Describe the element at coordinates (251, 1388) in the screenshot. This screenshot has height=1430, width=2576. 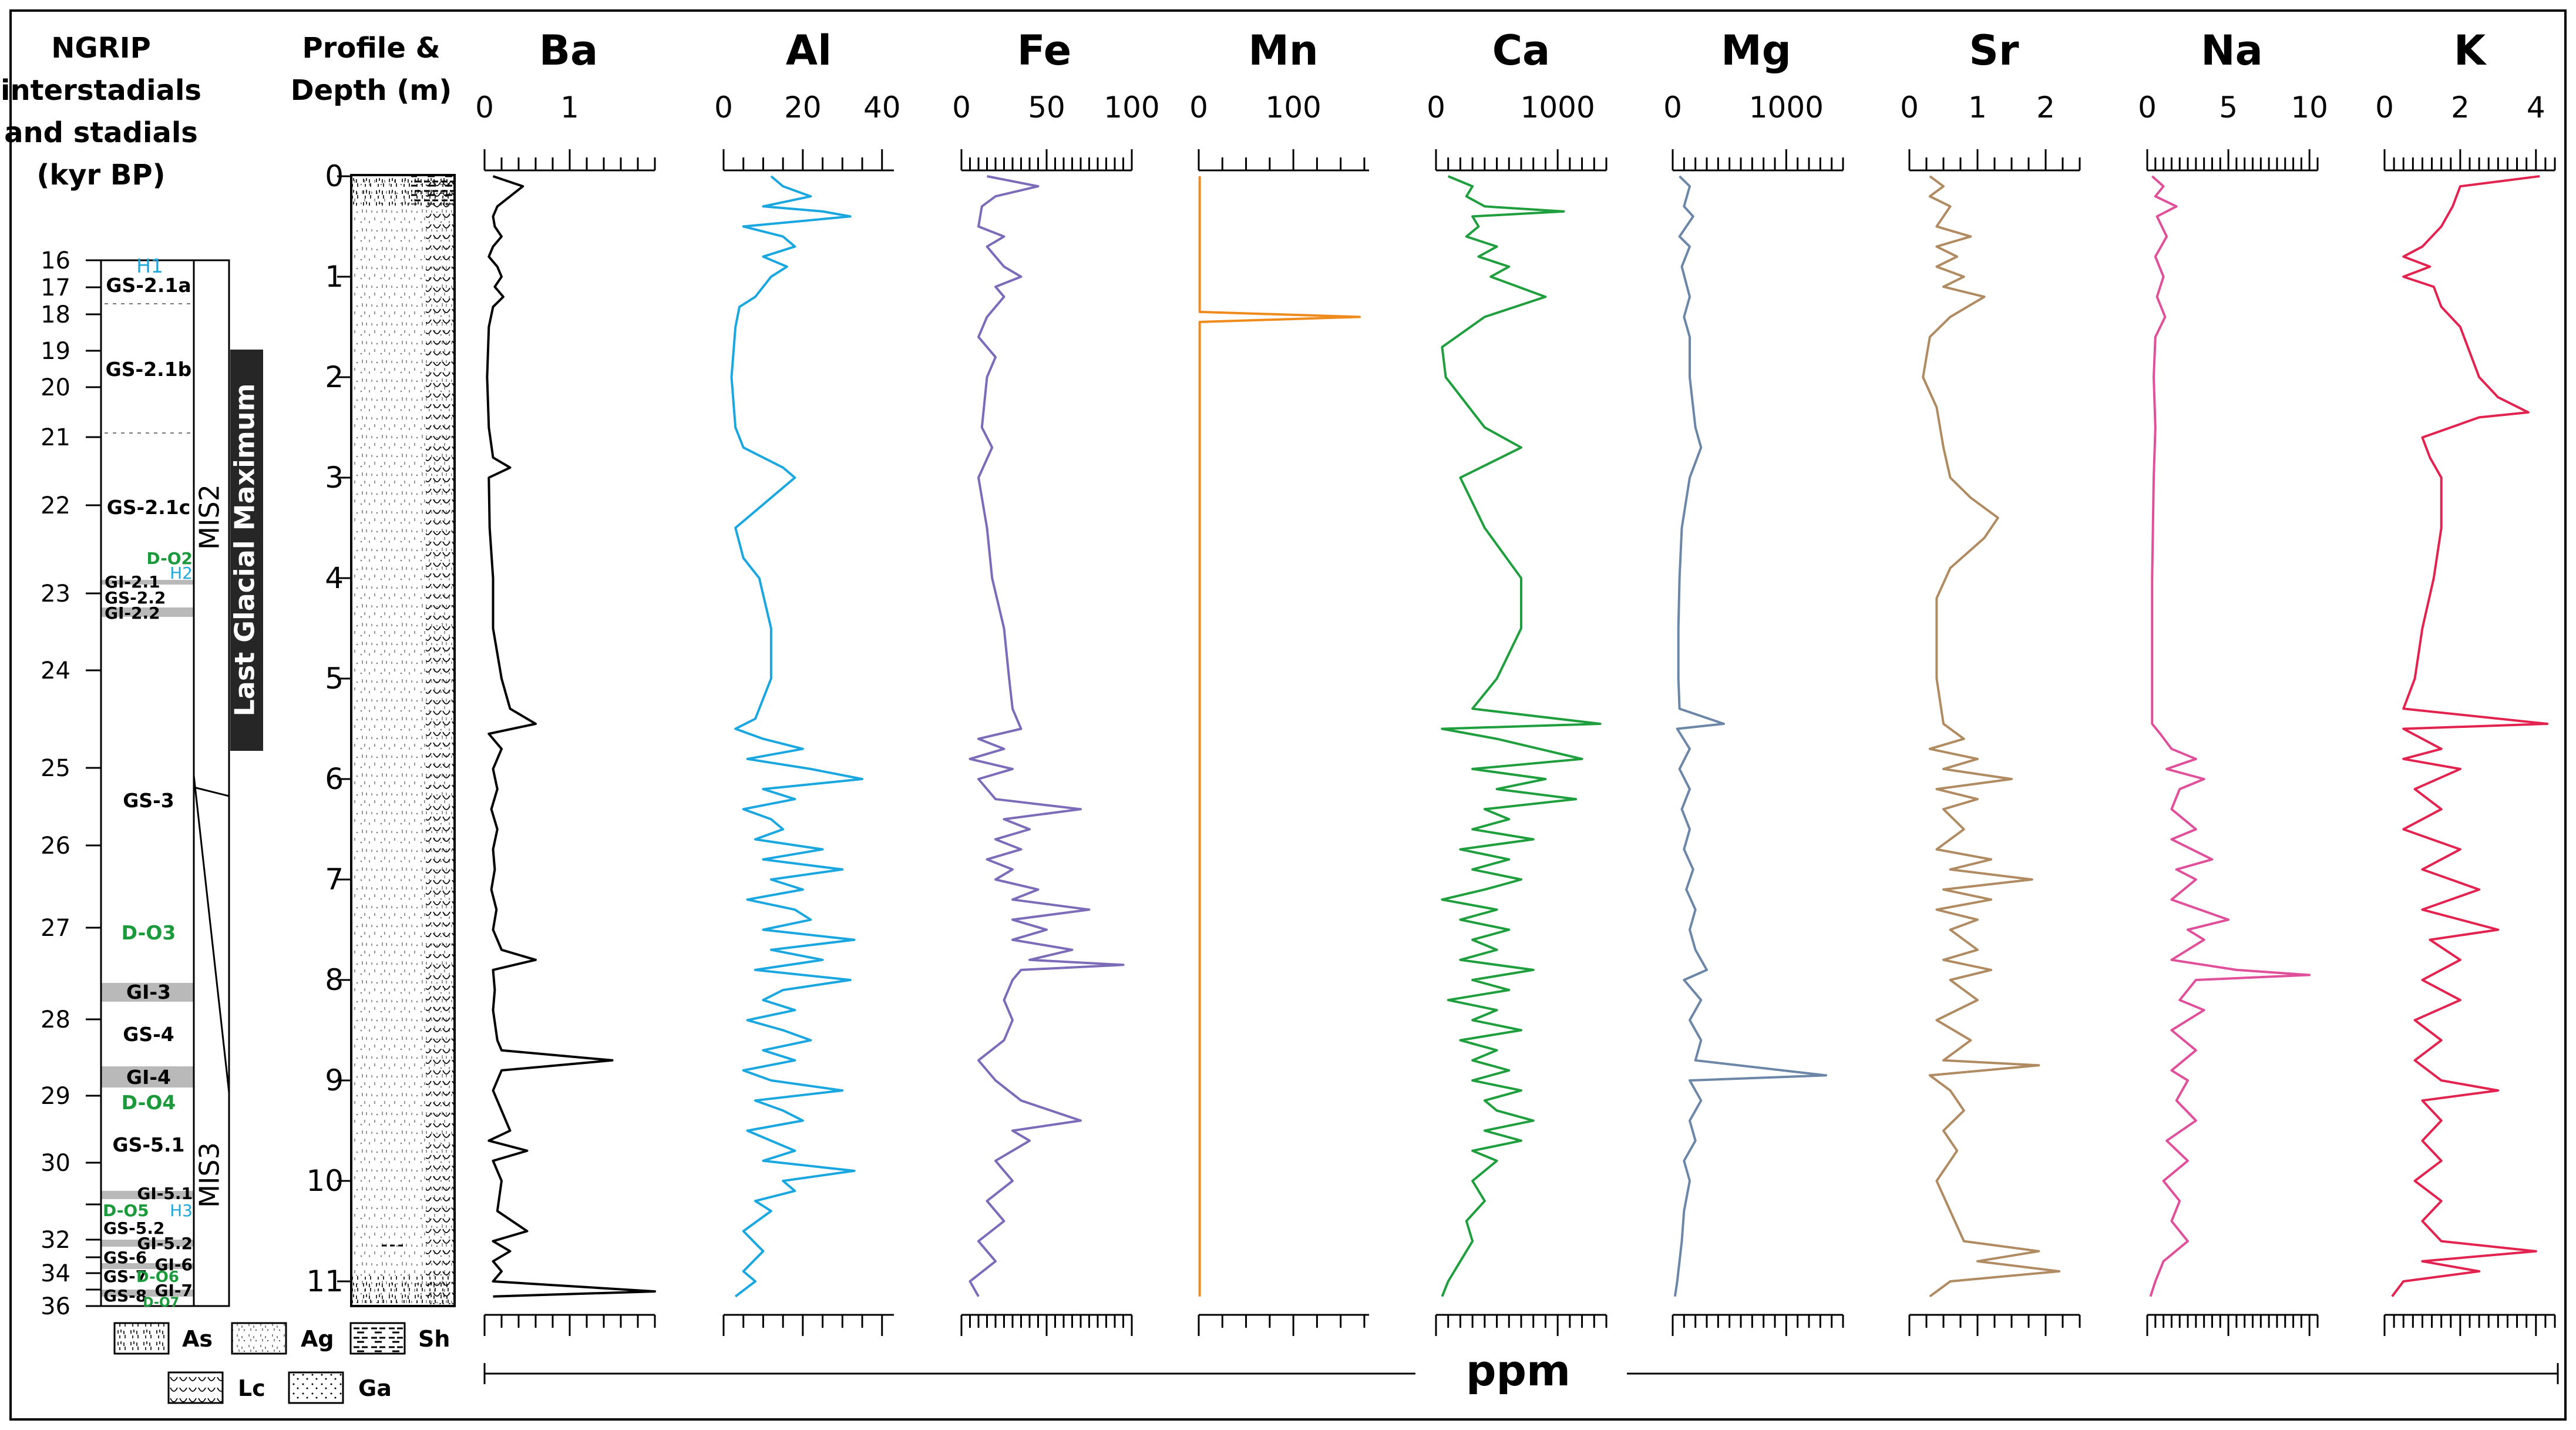
I see `legend-label-lc: Lc` at that location.